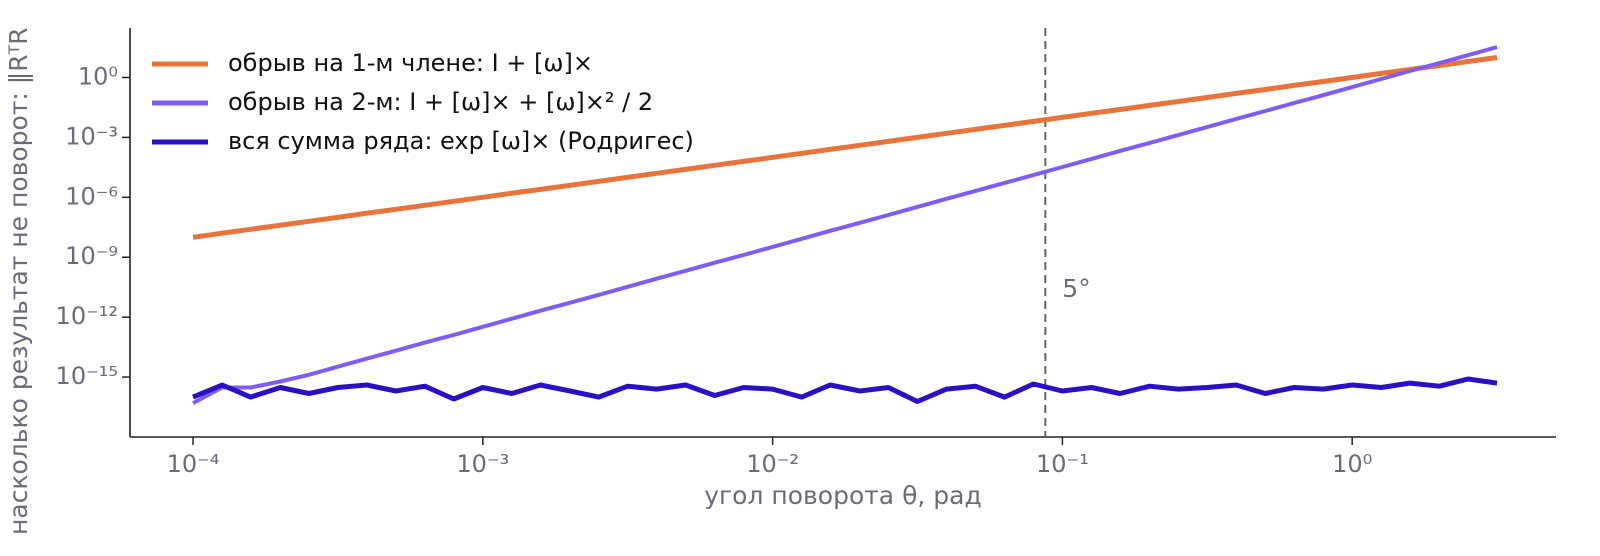  What do you see at coordinates (842, 495) in the screenshot?
I see `x-axis-label: угол поворота θ, рад` at bounding box center [842, 495].